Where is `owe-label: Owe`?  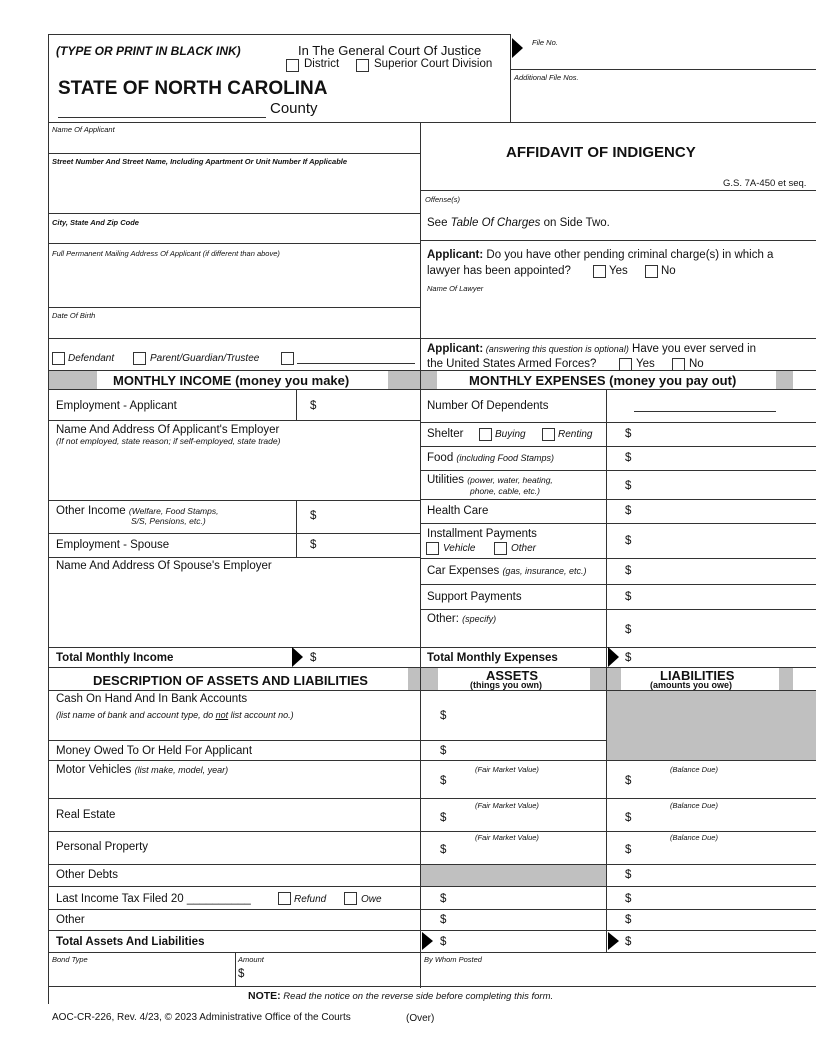
owe-label: Owe is located at coordinates (371, 899).